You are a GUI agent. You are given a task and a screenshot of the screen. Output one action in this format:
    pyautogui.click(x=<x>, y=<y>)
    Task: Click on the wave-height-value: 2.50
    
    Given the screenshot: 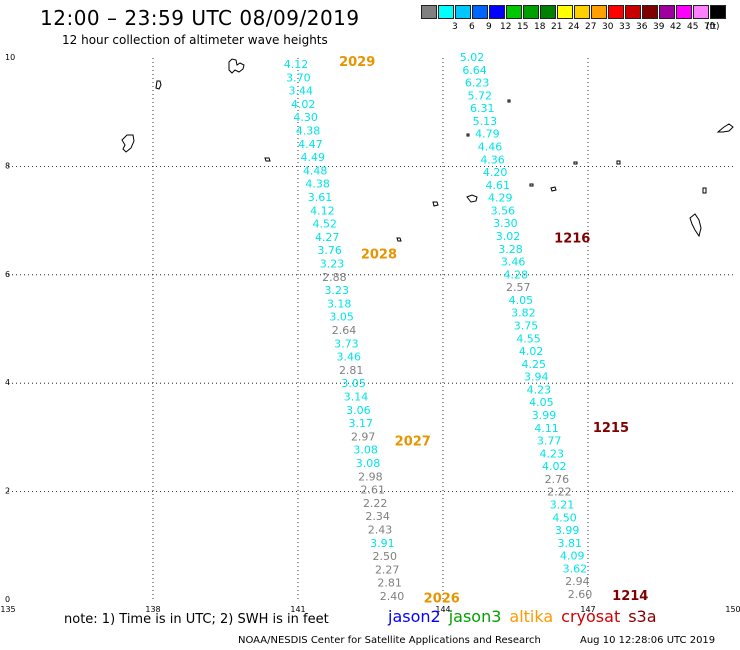 What is the action you would take?
    pyautogui.click(x=385, y=556)
    